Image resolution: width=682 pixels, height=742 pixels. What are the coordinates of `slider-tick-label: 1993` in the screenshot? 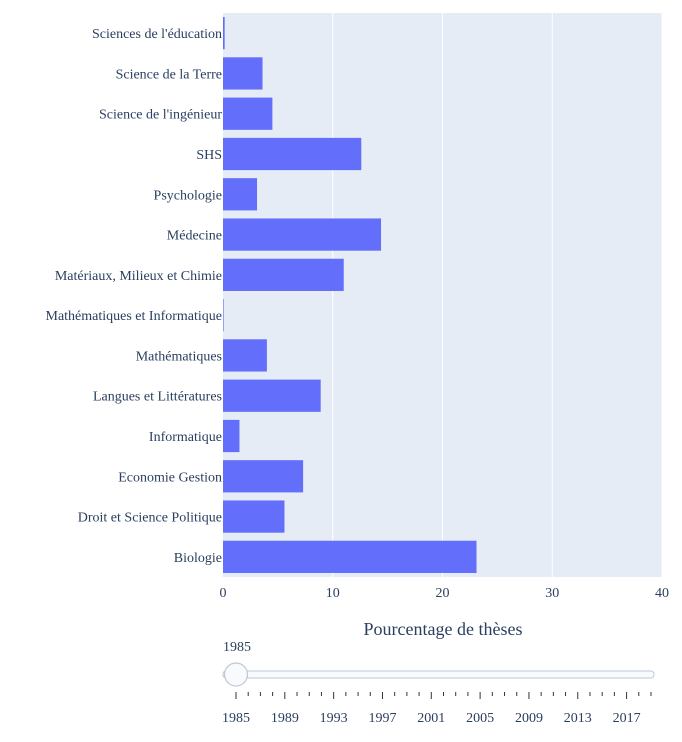 It's located at (334, 718).